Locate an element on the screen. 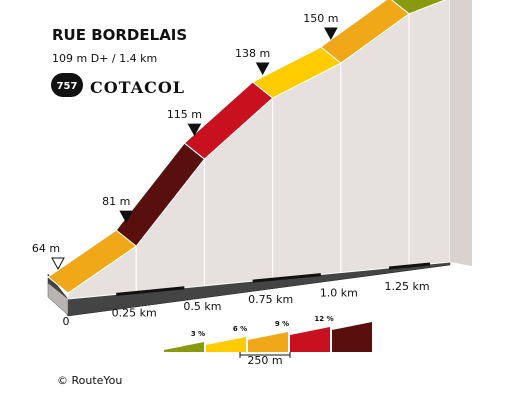 The width and height of the screenshot is (532, 400). elevation-marker-open-triangle is located at coordinates (58, 264).